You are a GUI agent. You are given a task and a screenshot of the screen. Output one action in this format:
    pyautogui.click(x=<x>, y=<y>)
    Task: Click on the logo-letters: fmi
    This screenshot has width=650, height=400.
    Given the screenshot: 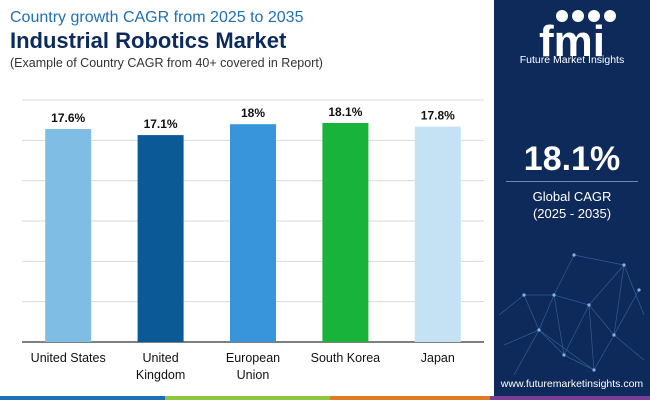 What is the action you would take?
    pyautogui.click(x=572, y=41)
    